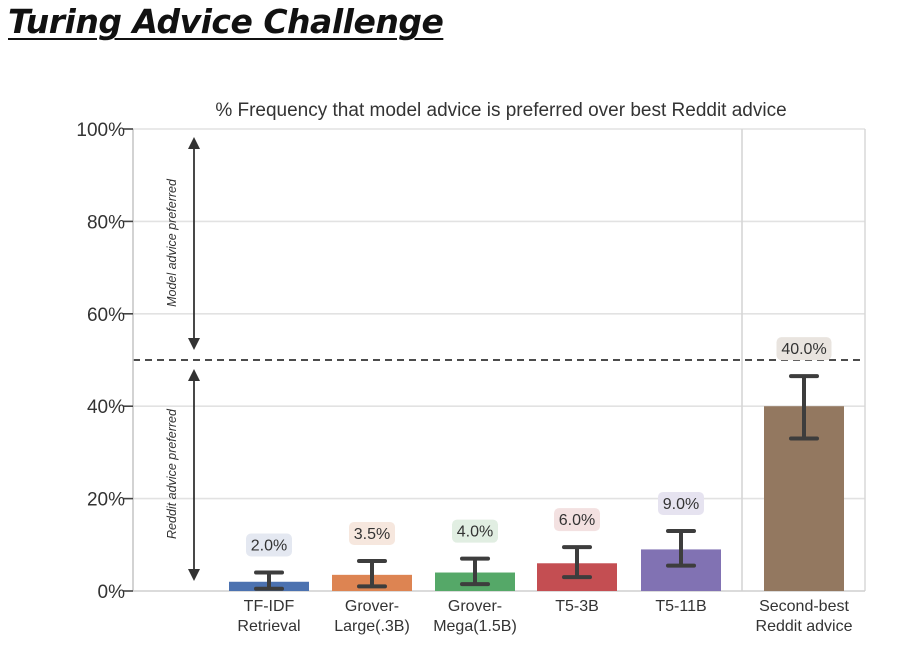 The image size is (901, 658). What do you see at coordinates (372, 616) in the screenshot?
I see `category-label: Grover- Large(.3B)` at bounding box center [372, 616].